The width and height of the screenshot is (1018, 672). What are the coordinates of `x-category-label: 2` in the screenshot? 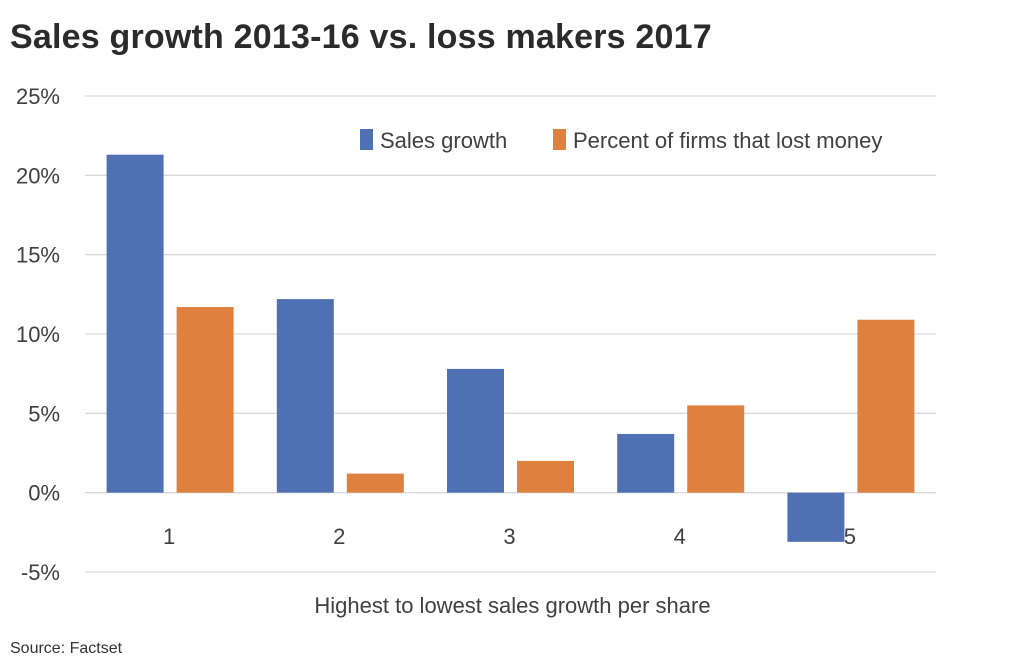 It's located at (339, 536).